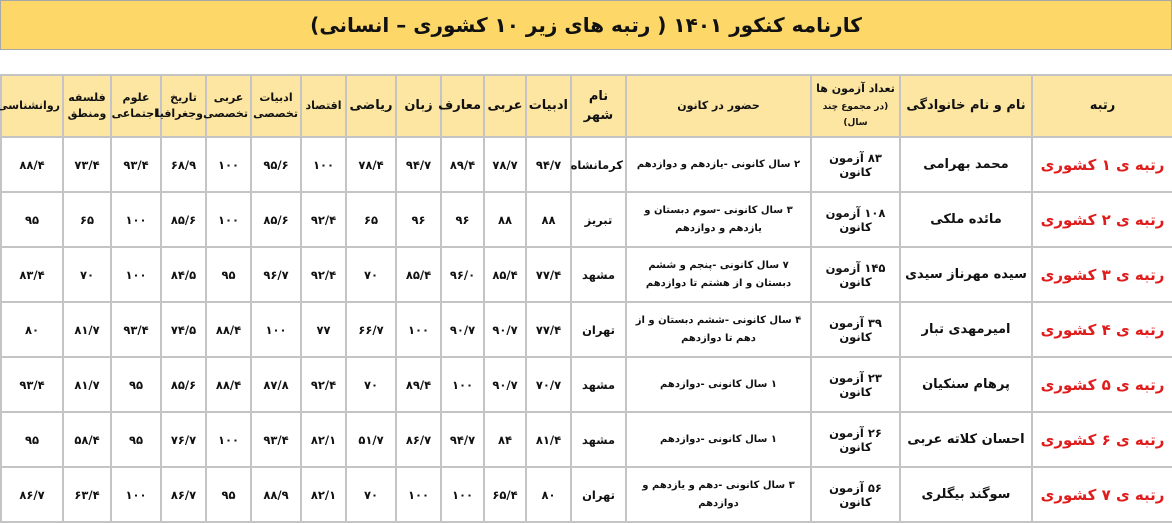 This screenshot has height=523, width=1172. I want to click on cell-tarikh: ۶۸/۹, so click(183, 164).